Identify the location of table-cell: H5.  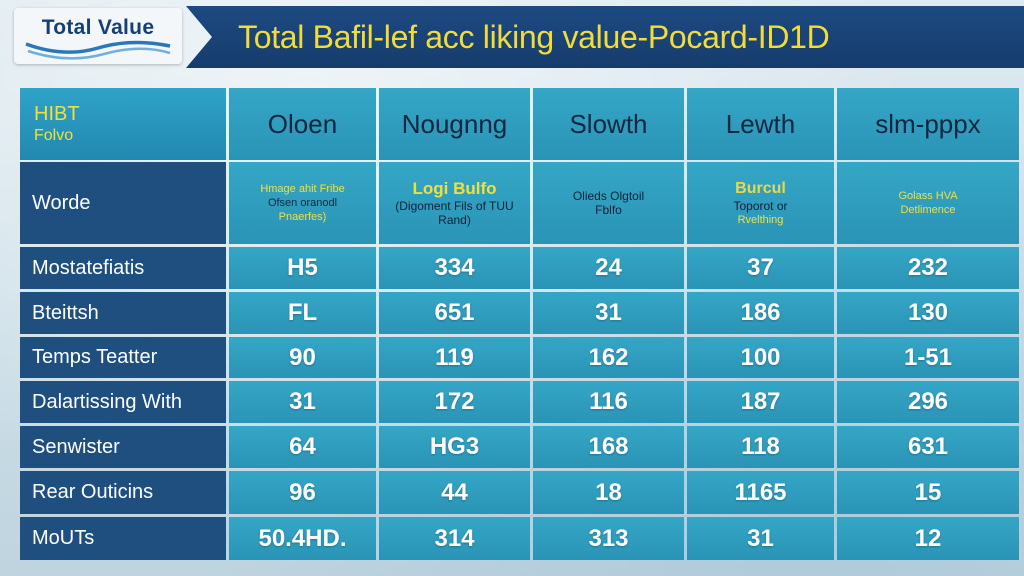
(302, 268).